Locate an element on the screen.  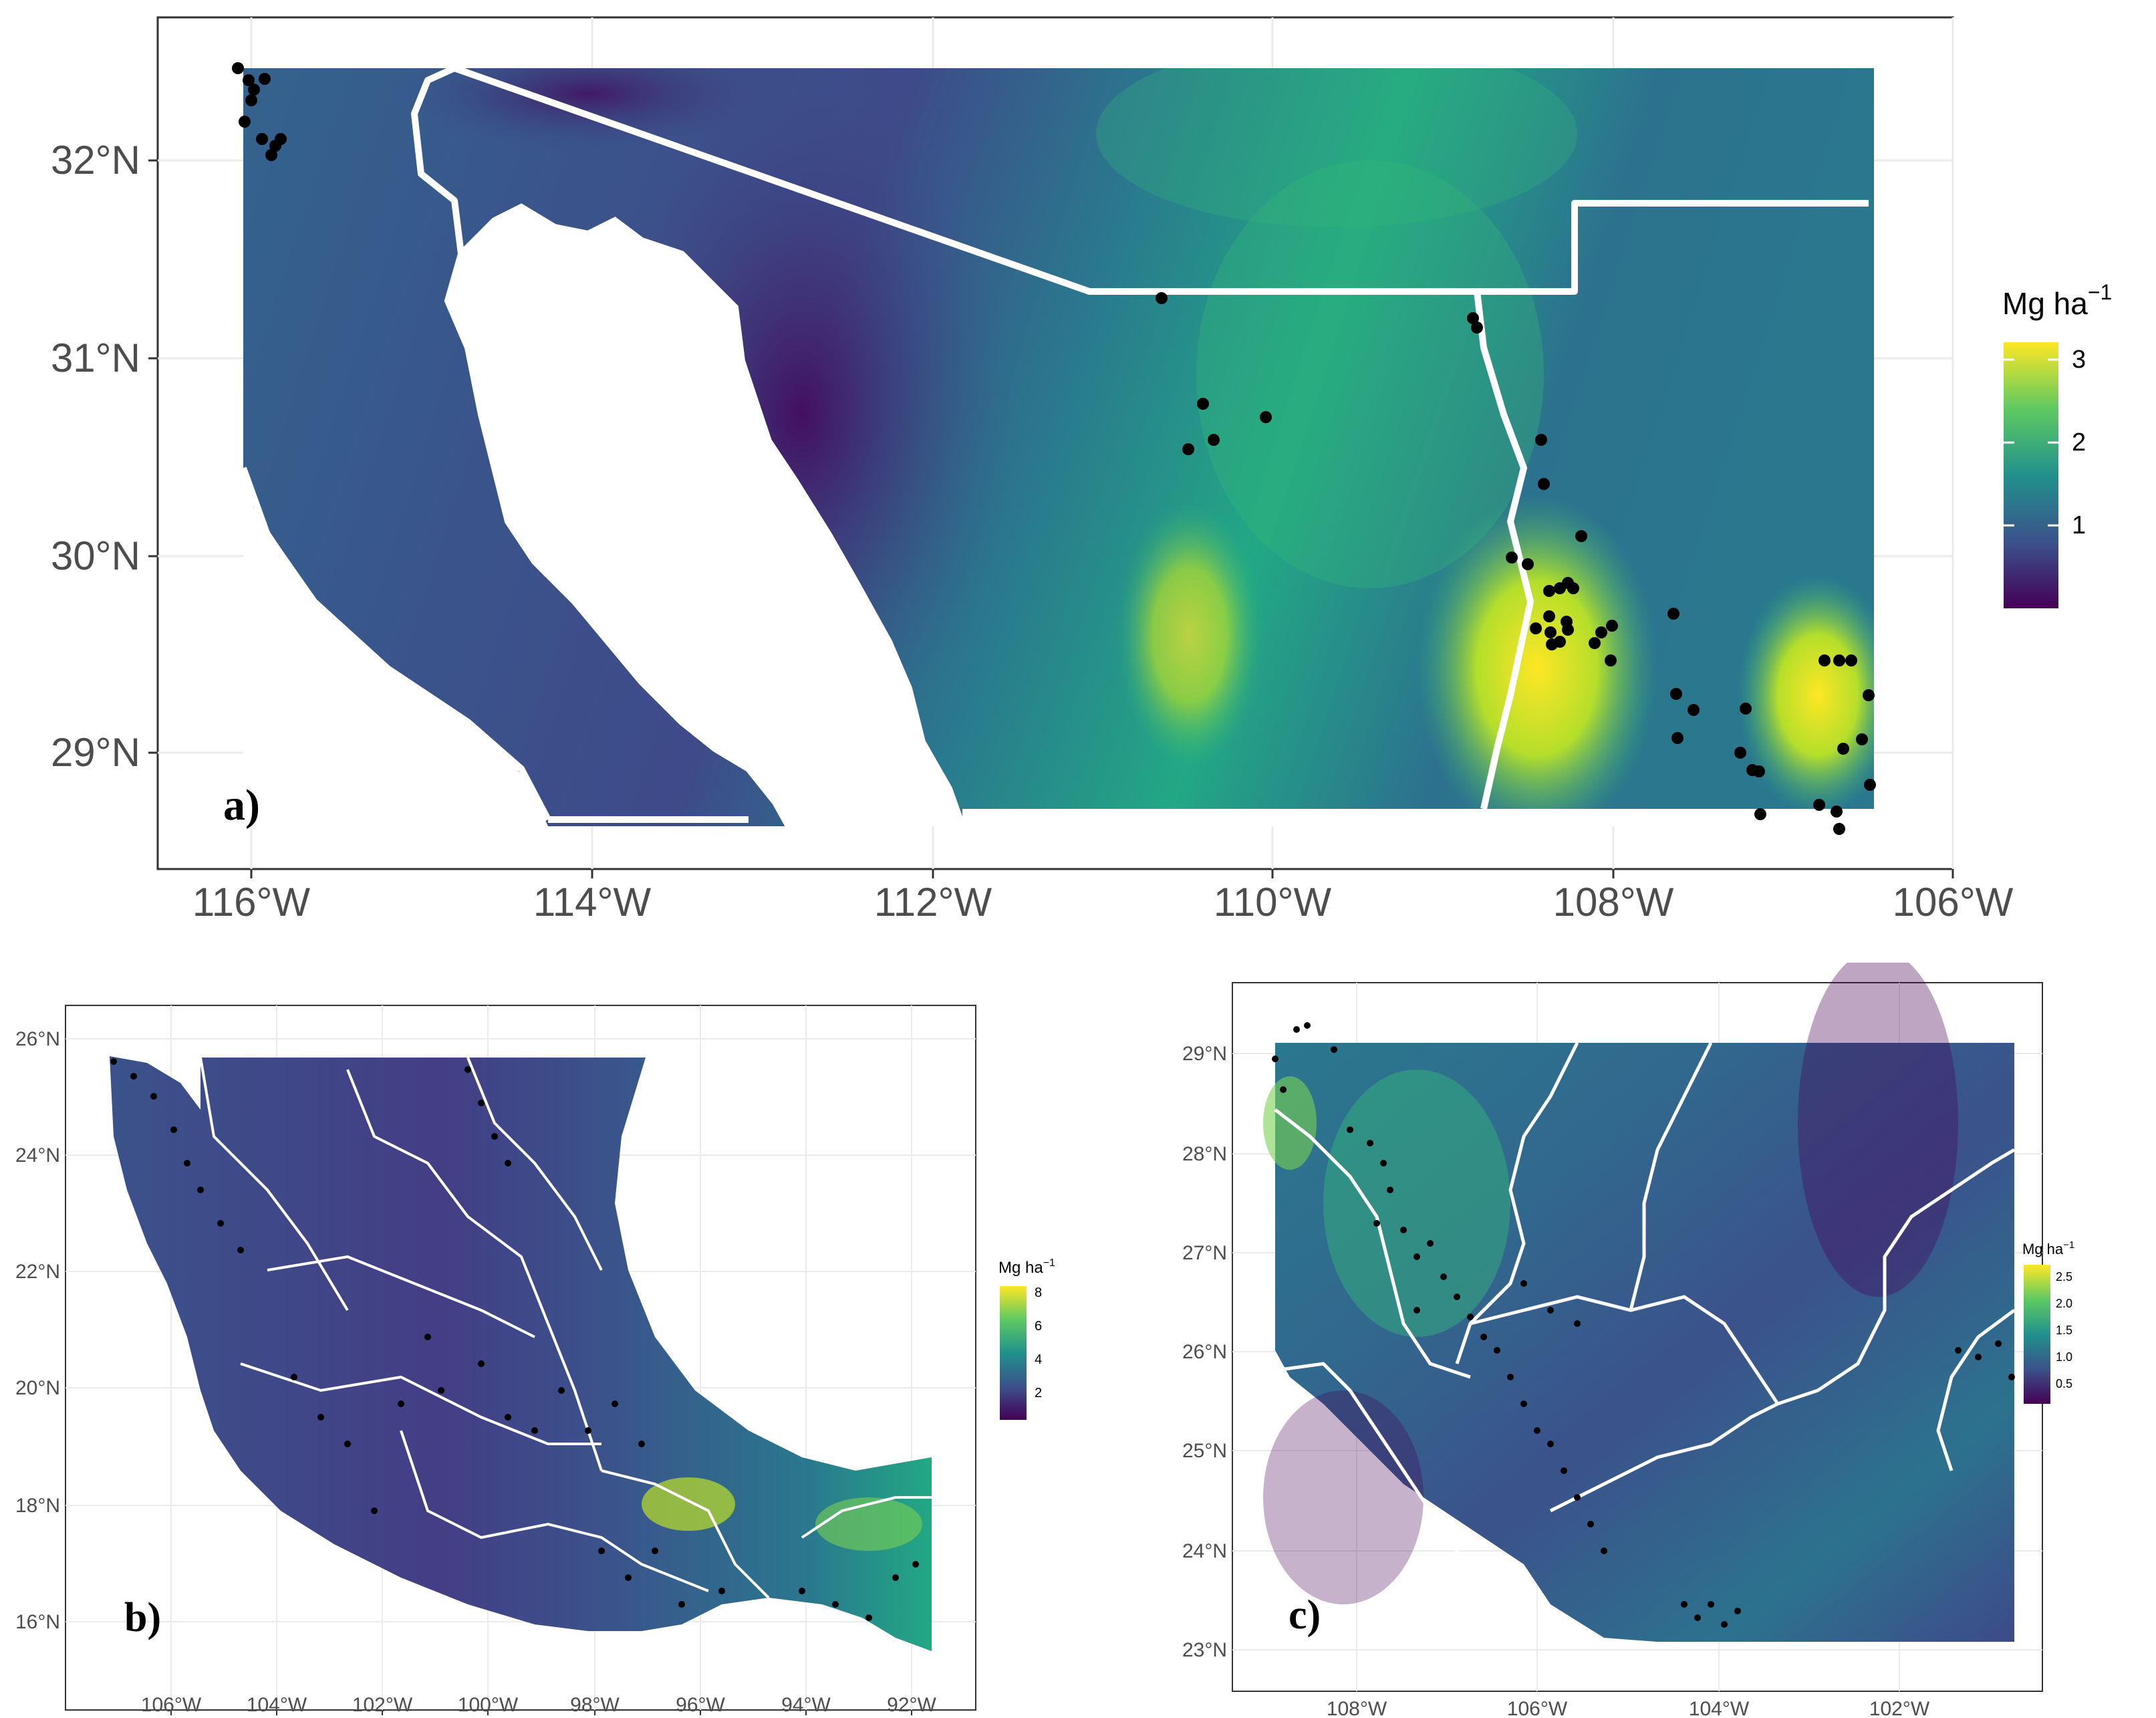
y-tick-label: 16°N is located at coordinates (37, 1622).